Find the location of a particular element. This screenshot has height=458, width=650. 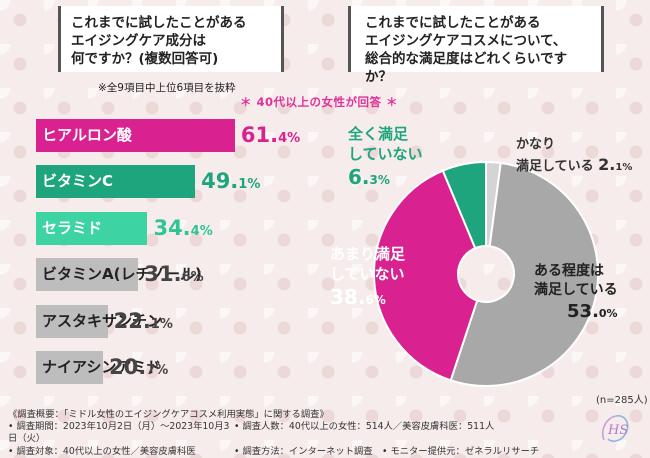

bar-value-label: 20.7% is located at coordinates (139, 367).